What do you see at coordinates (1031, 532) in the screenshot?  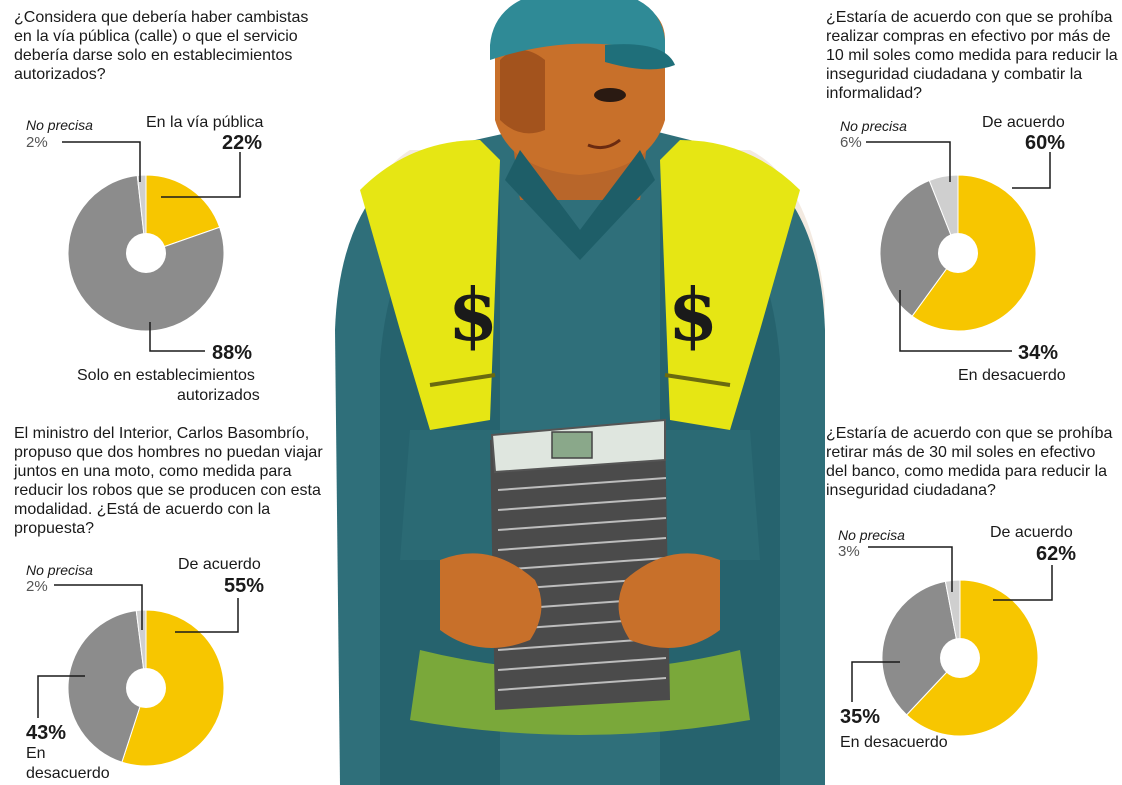 I see `chart4-yes-label: De acuerdo` at bounding box center [1031, 532].